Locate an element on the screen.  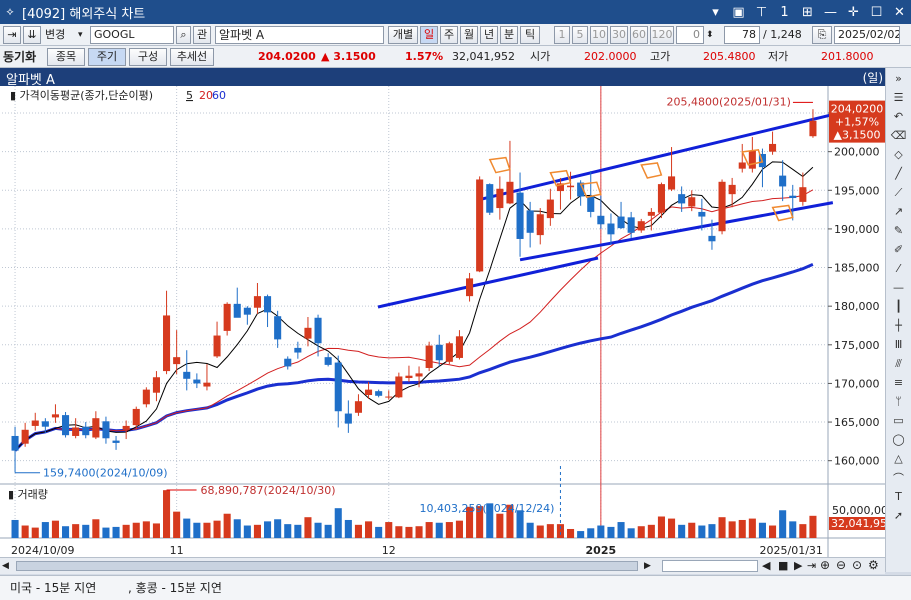
expand-right-icon: ⇥ is located at coordinates (812, 565).